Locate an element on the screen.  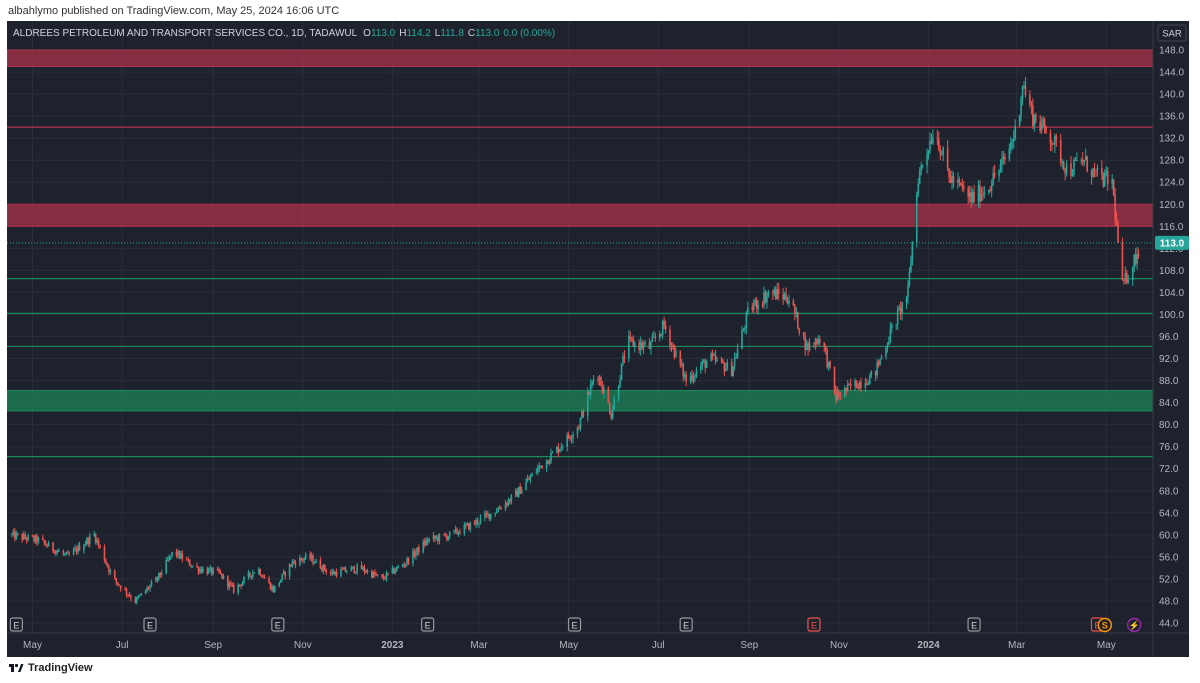
event-marker-icon is located at coordinates (1134, 625).